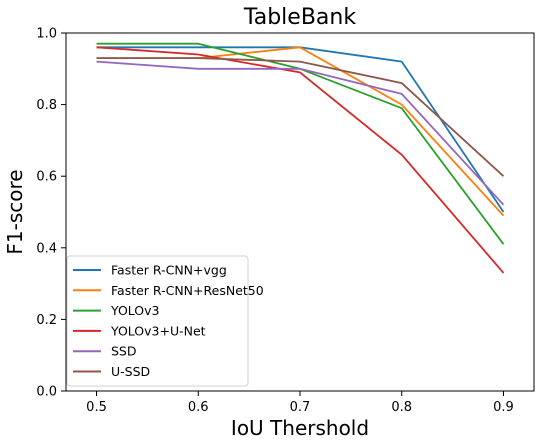 The image size is (550, 443). I want to click on x-tick-label: 0.5, so click(96, 407).